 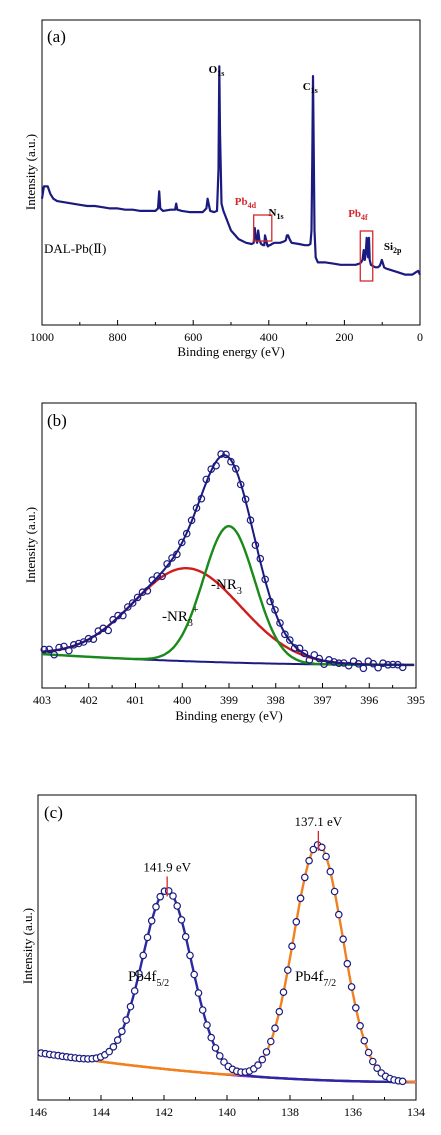 What do you see at coordinates (364, 217) in the screenshot?
I see `peak-annotation-pb4f-sub: 4f` at bounding box center [364, 217].